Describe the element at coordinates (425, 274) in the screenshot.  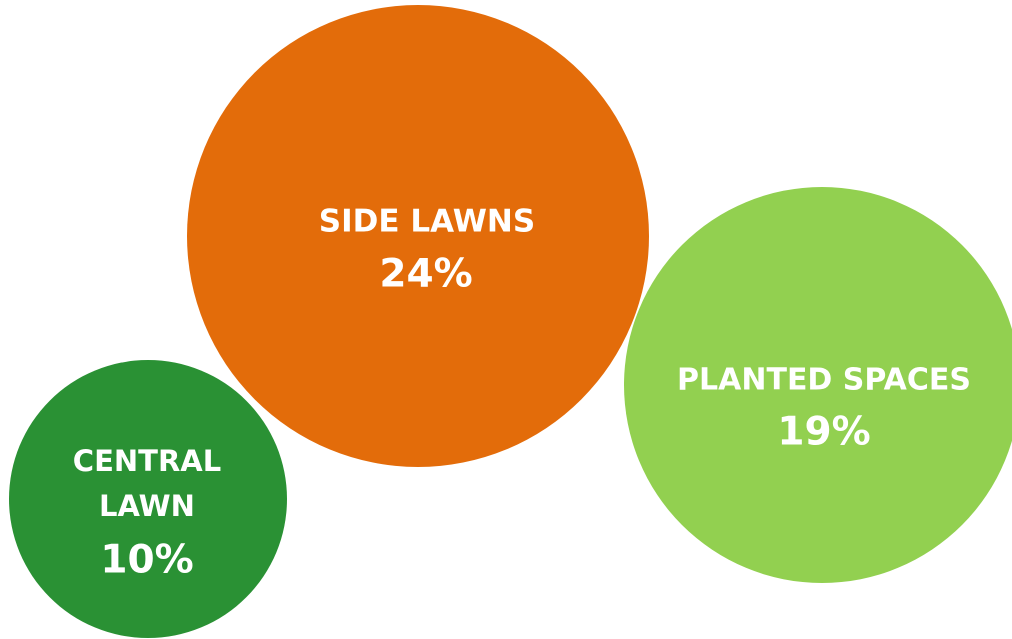
I see `bubble-side-lawns-value: 24%` at that location.